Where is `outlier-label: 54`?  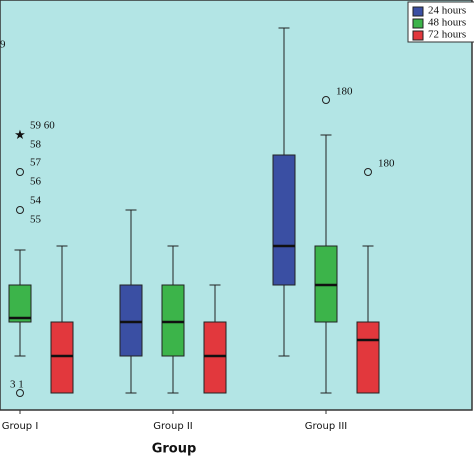 outlier-label: 54 is located at coordinates (36, 201).